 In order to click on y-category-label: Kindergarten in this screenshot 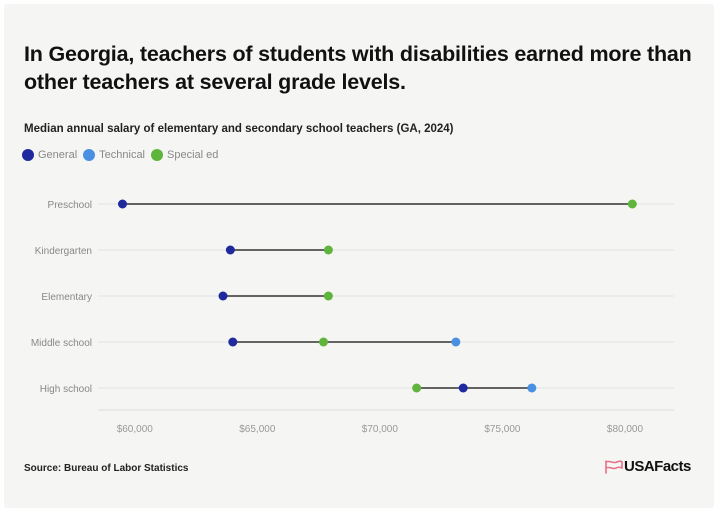, I will do `click(63, 251)`.